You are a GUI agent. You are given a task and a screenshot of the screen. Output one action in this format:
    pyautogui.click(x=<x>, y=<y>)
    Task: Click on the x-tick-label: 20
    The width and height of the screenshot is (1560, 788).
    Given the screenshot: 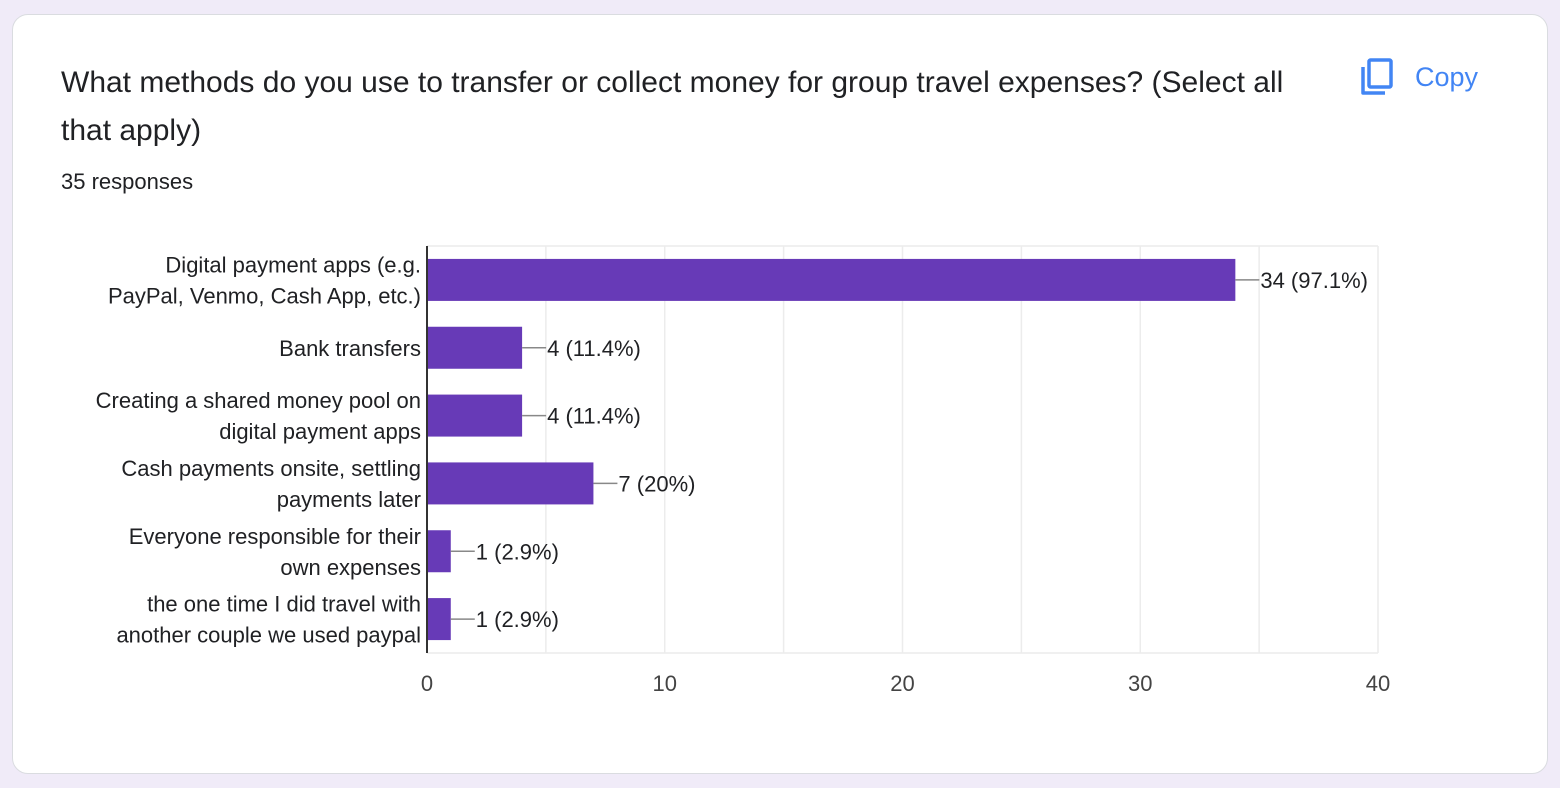 What is the action you would take?
    pyautogui.click(x=902, y=683)
    